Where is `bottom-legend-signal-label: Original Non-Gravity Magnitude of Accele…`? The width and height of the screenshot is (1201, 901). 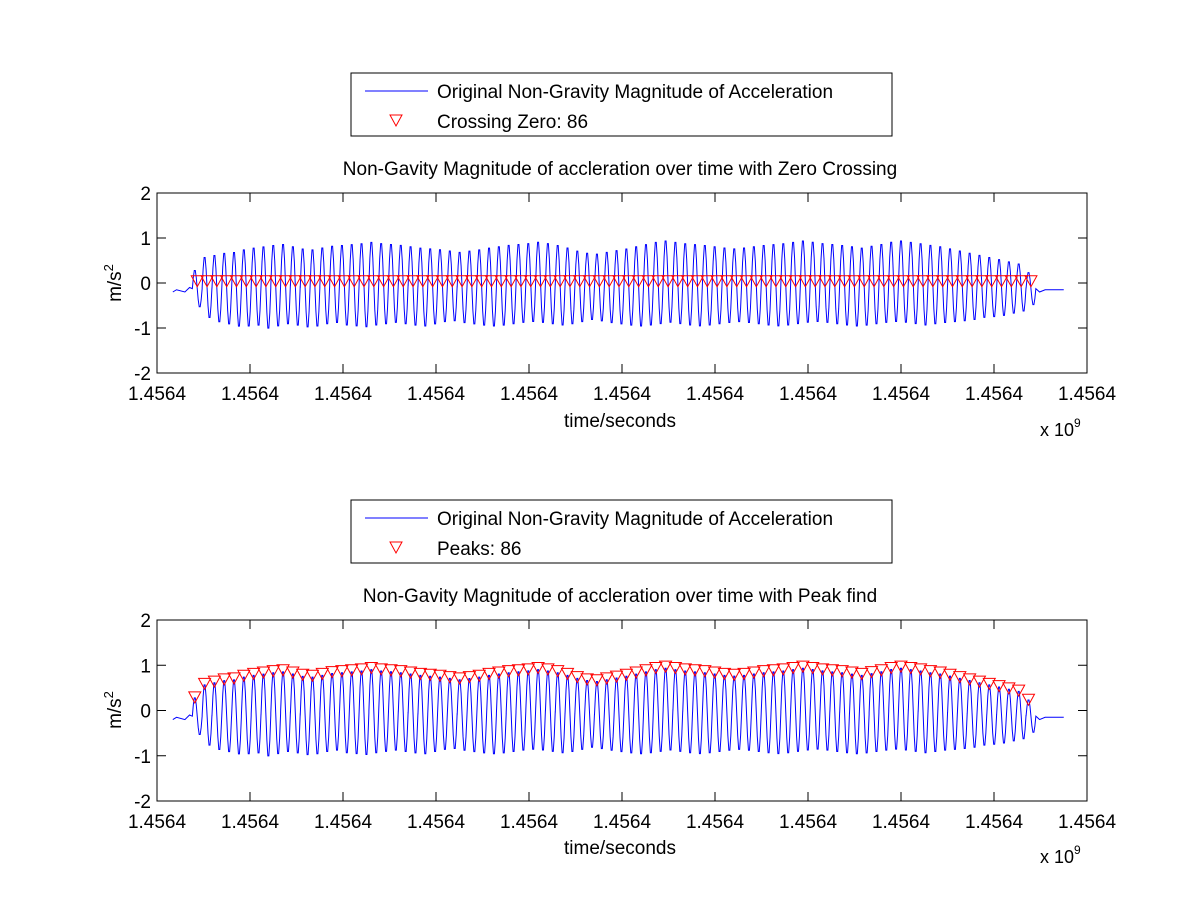 bottom-legend-signal-label: Original Non-Gravity Magnitude of Accele… is located at coordinates (635, 519).